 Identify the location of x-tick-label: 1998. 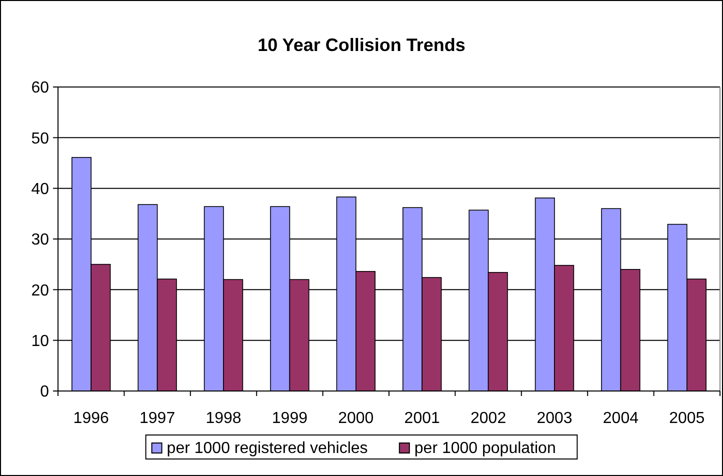
(224, 418).